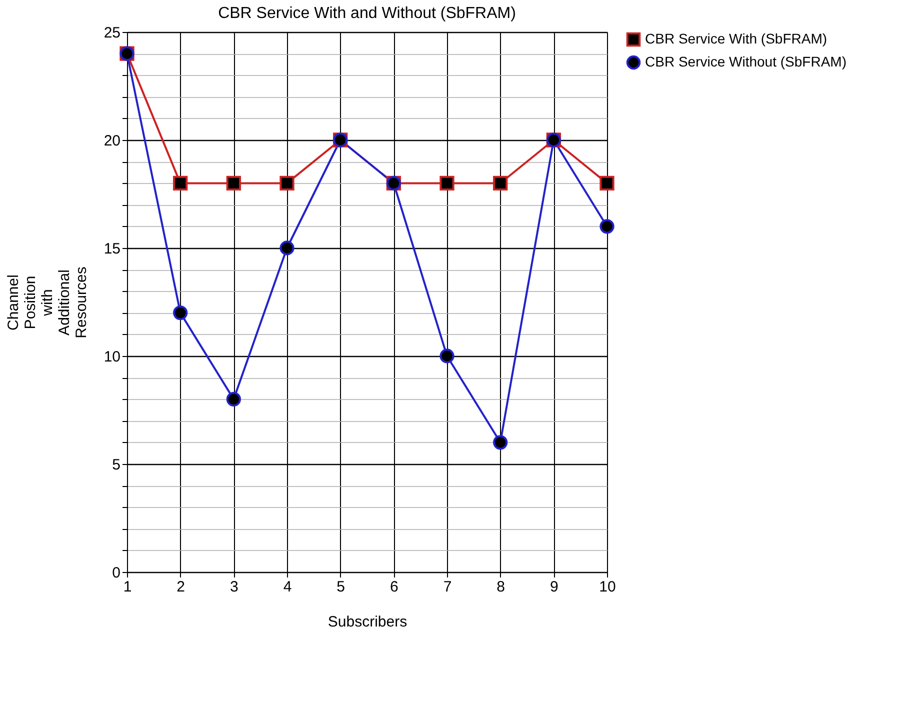 This screenshot has width=910, height=715. I want to click on y-tick-label: 0, so click(116, 573).